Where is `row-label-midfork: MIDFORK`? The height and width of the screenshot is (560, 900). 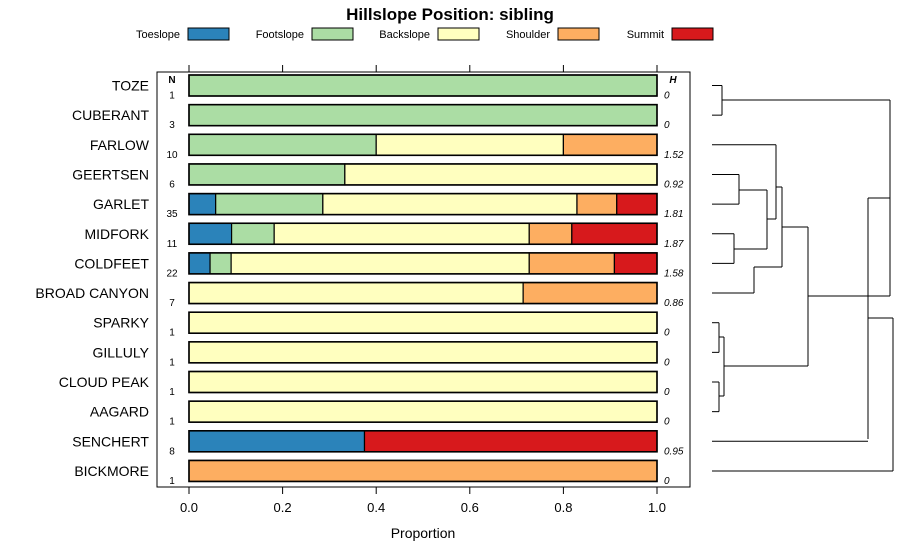
row-label-midfork: MIDFORK is located at coordinates (116, 234).